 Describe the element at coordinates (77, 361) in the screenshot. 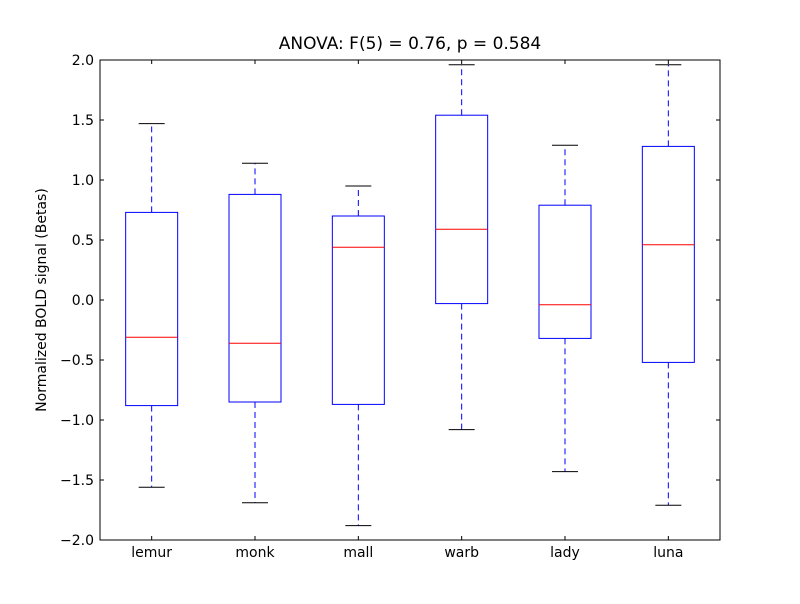

I see `y-tick-label: −0.5` at that location.